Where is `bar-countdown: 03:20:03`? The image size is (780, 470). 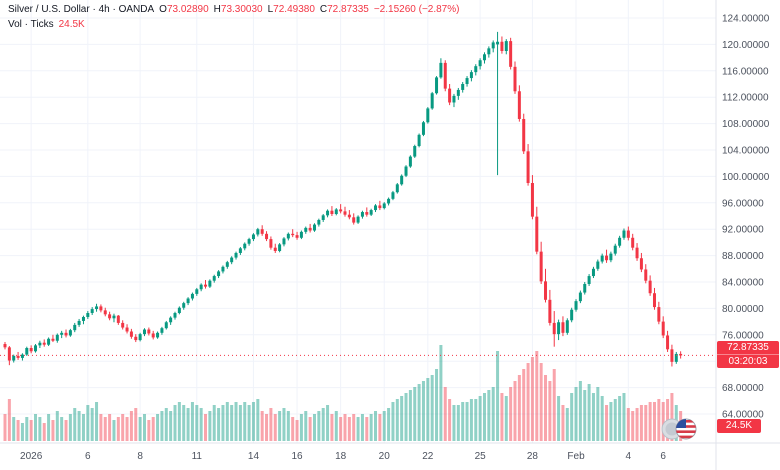 bar-countdown: 03:20:03 is located at coordinates (748, 361).